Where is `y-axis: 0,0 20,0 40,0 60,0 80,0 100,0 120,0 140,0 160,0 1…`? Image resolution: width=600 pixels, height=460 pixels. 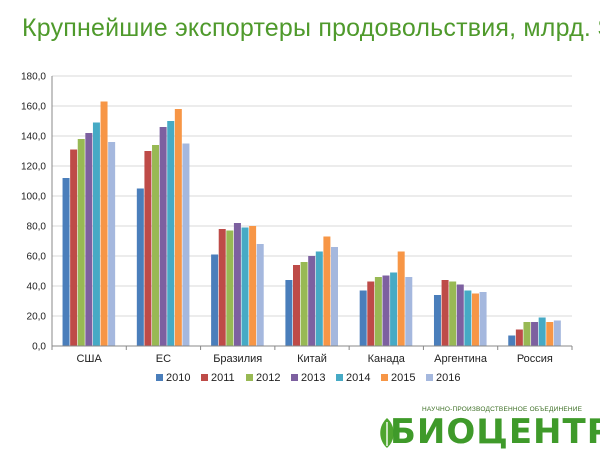 y-axis: 0,0 20,0 40,0 60,0 80,0 100,0 120,0 140,0 160,0 1… is located at coordinates (37, 212).